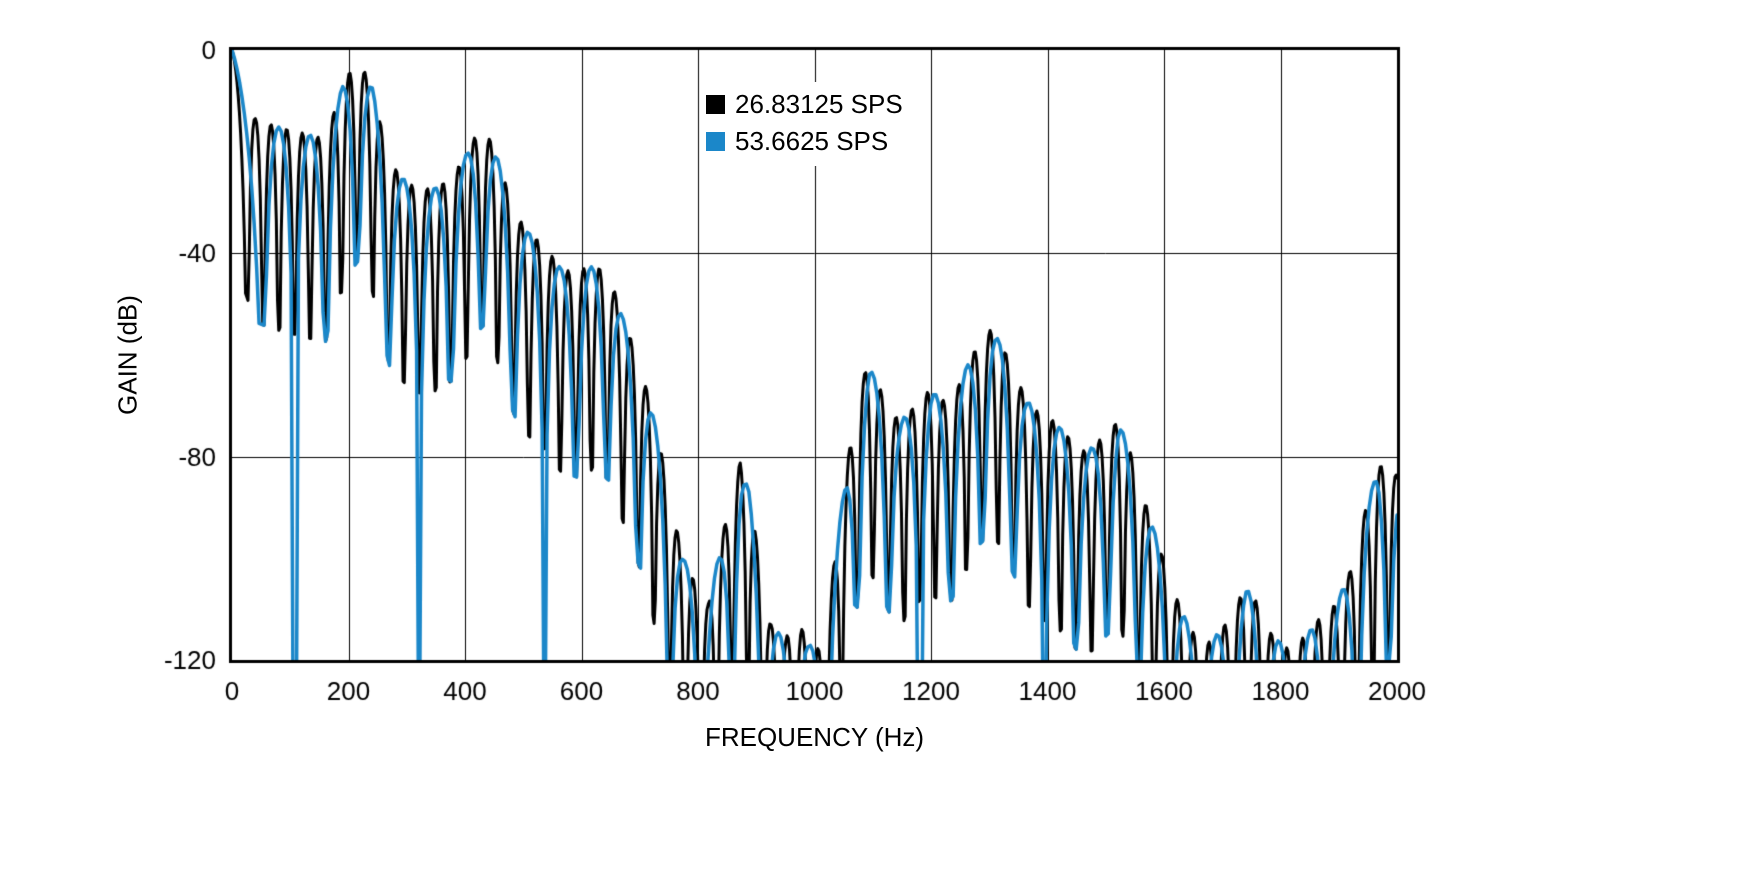 This screenshot has width=1742, height=878. I want to click on legend-swatch-blue, so click(715, 141).